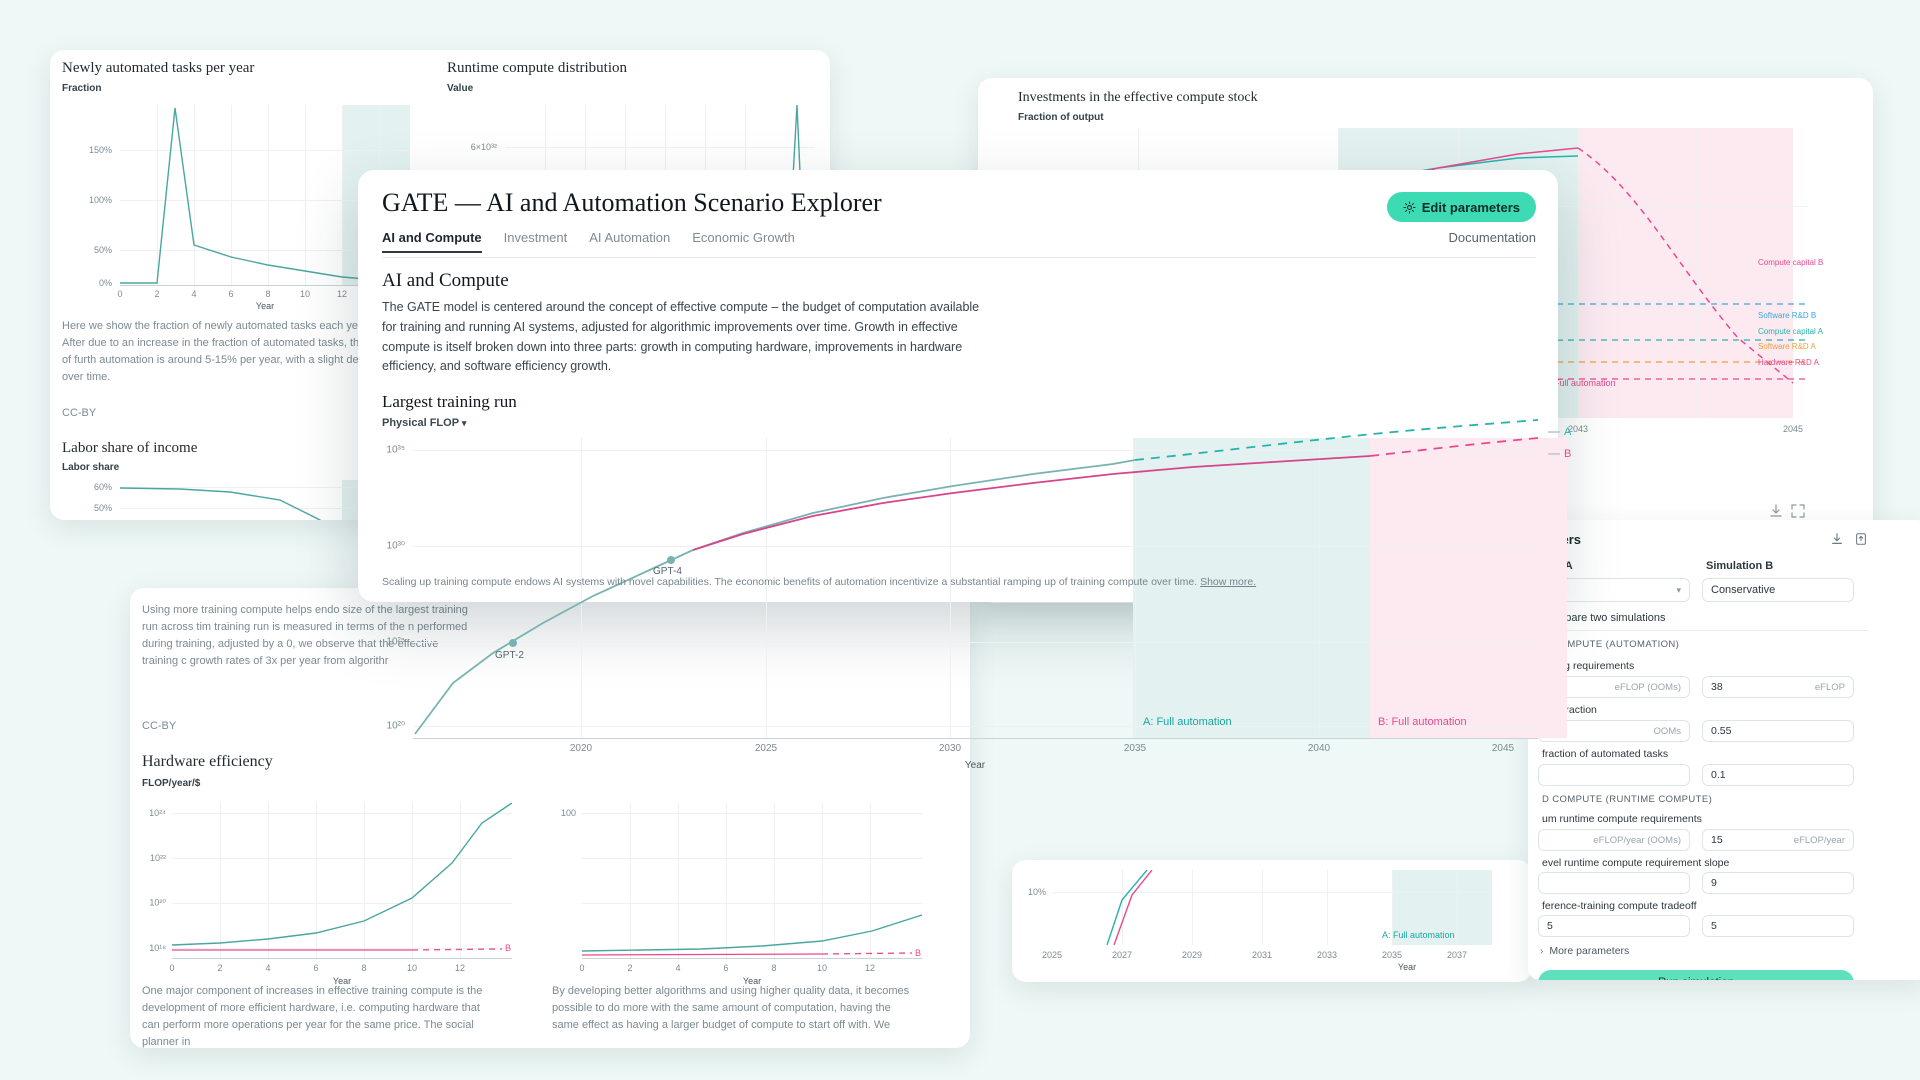  I want to click on card3-right-plot: 100 0 2 4 6 8 10 12 Year B, so click(741, 894).